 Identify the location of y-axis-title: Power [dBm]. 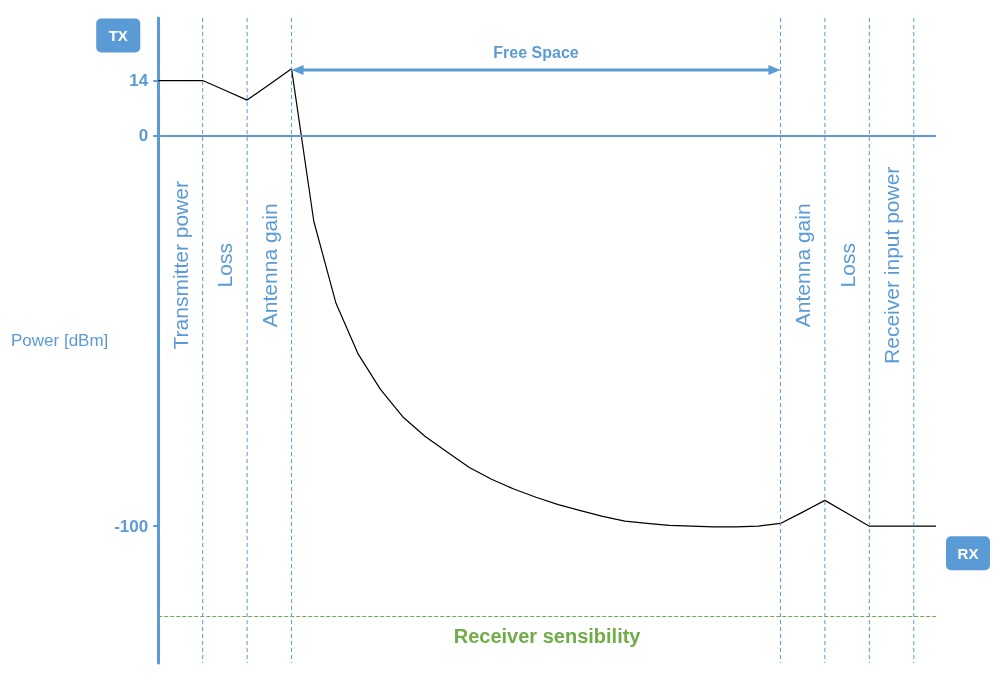
(60, 340).